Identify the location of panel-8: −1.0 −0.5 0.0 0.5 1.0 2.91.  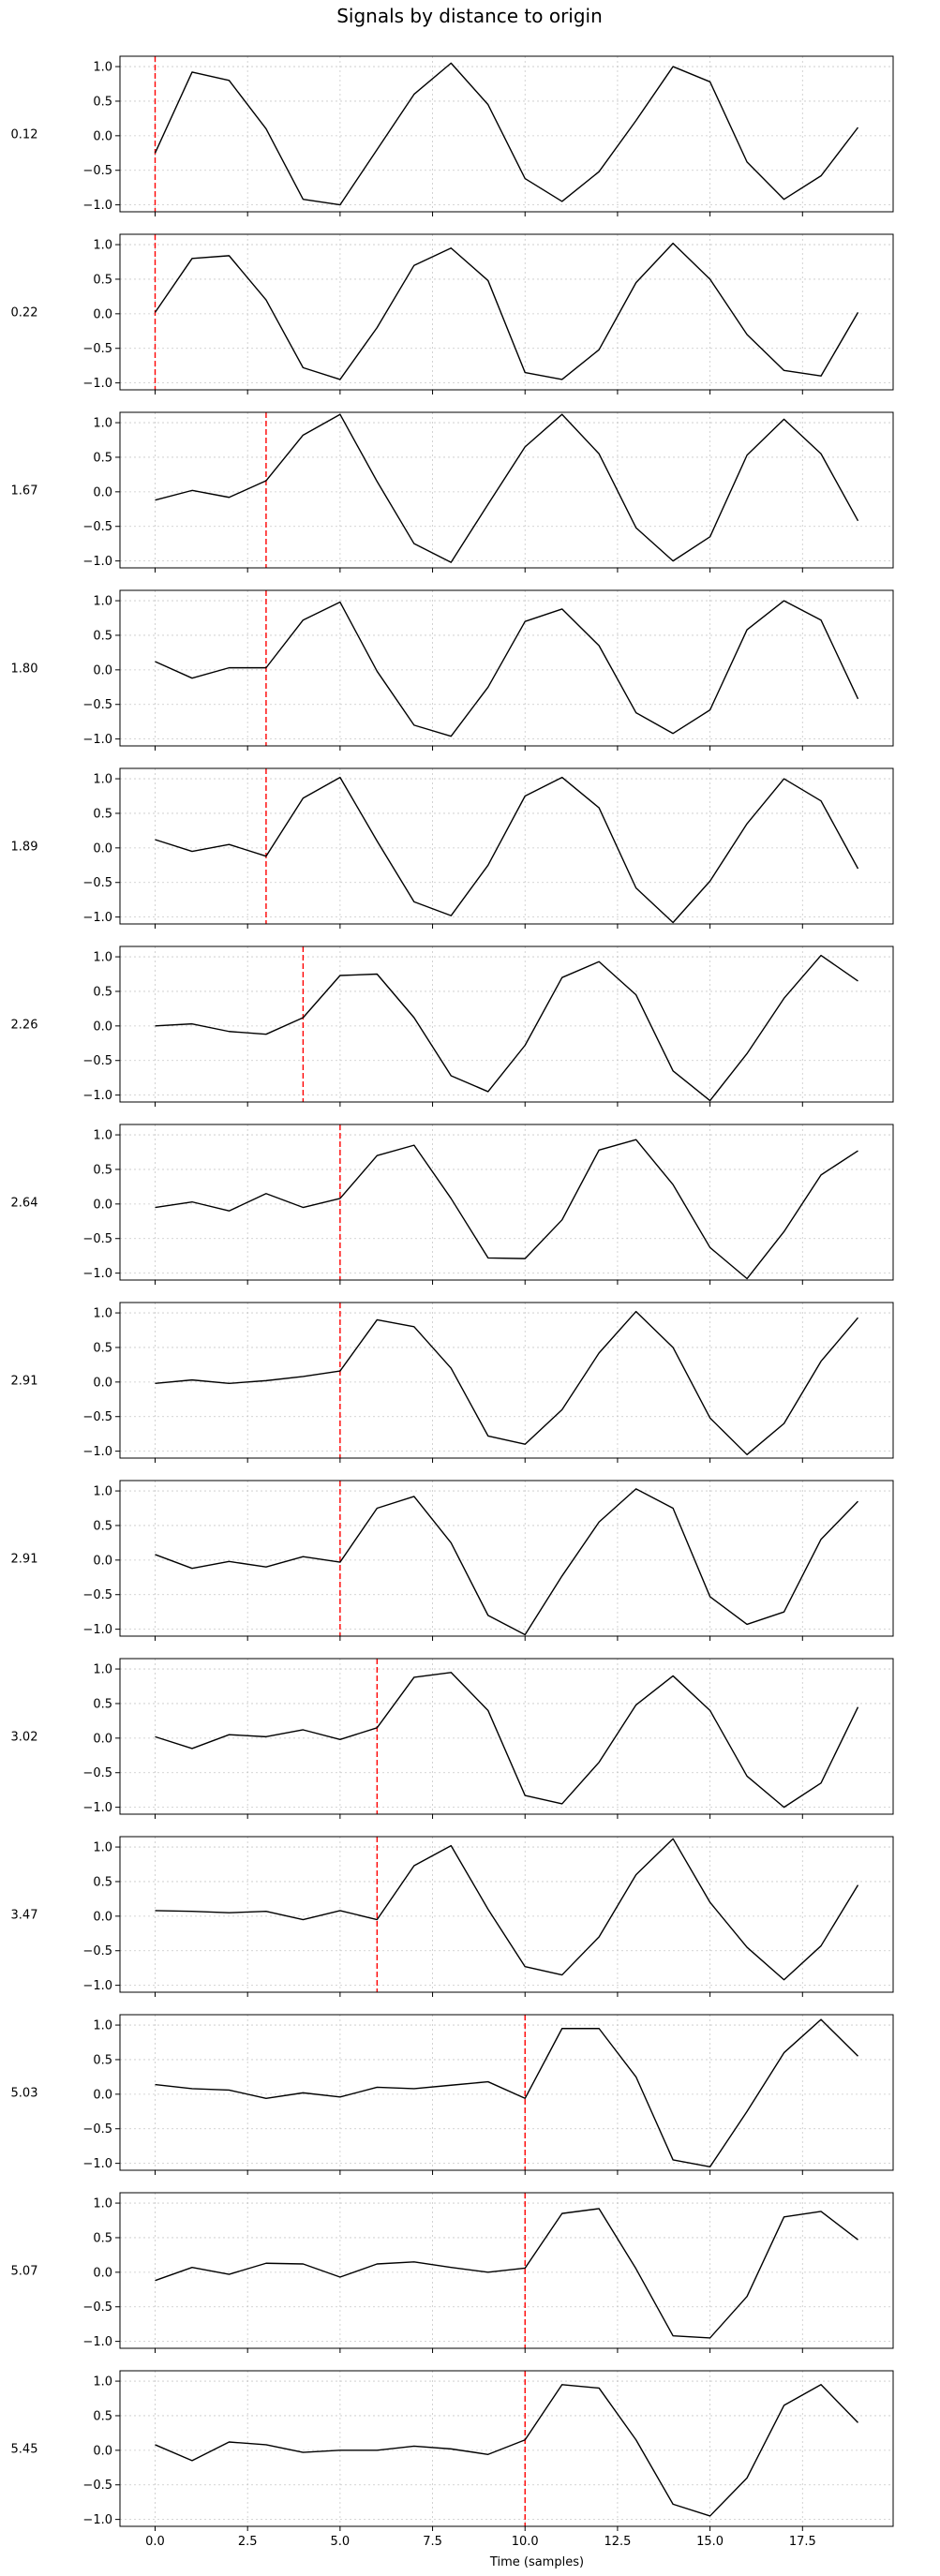
(453, 1382).